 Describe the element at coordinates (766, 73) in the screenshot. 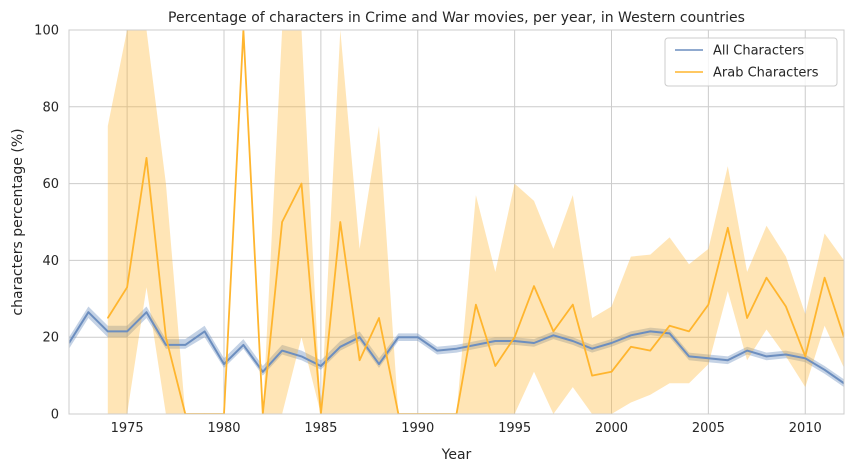

I see `legend-label-arab-characters: Arab Characters` at that location.